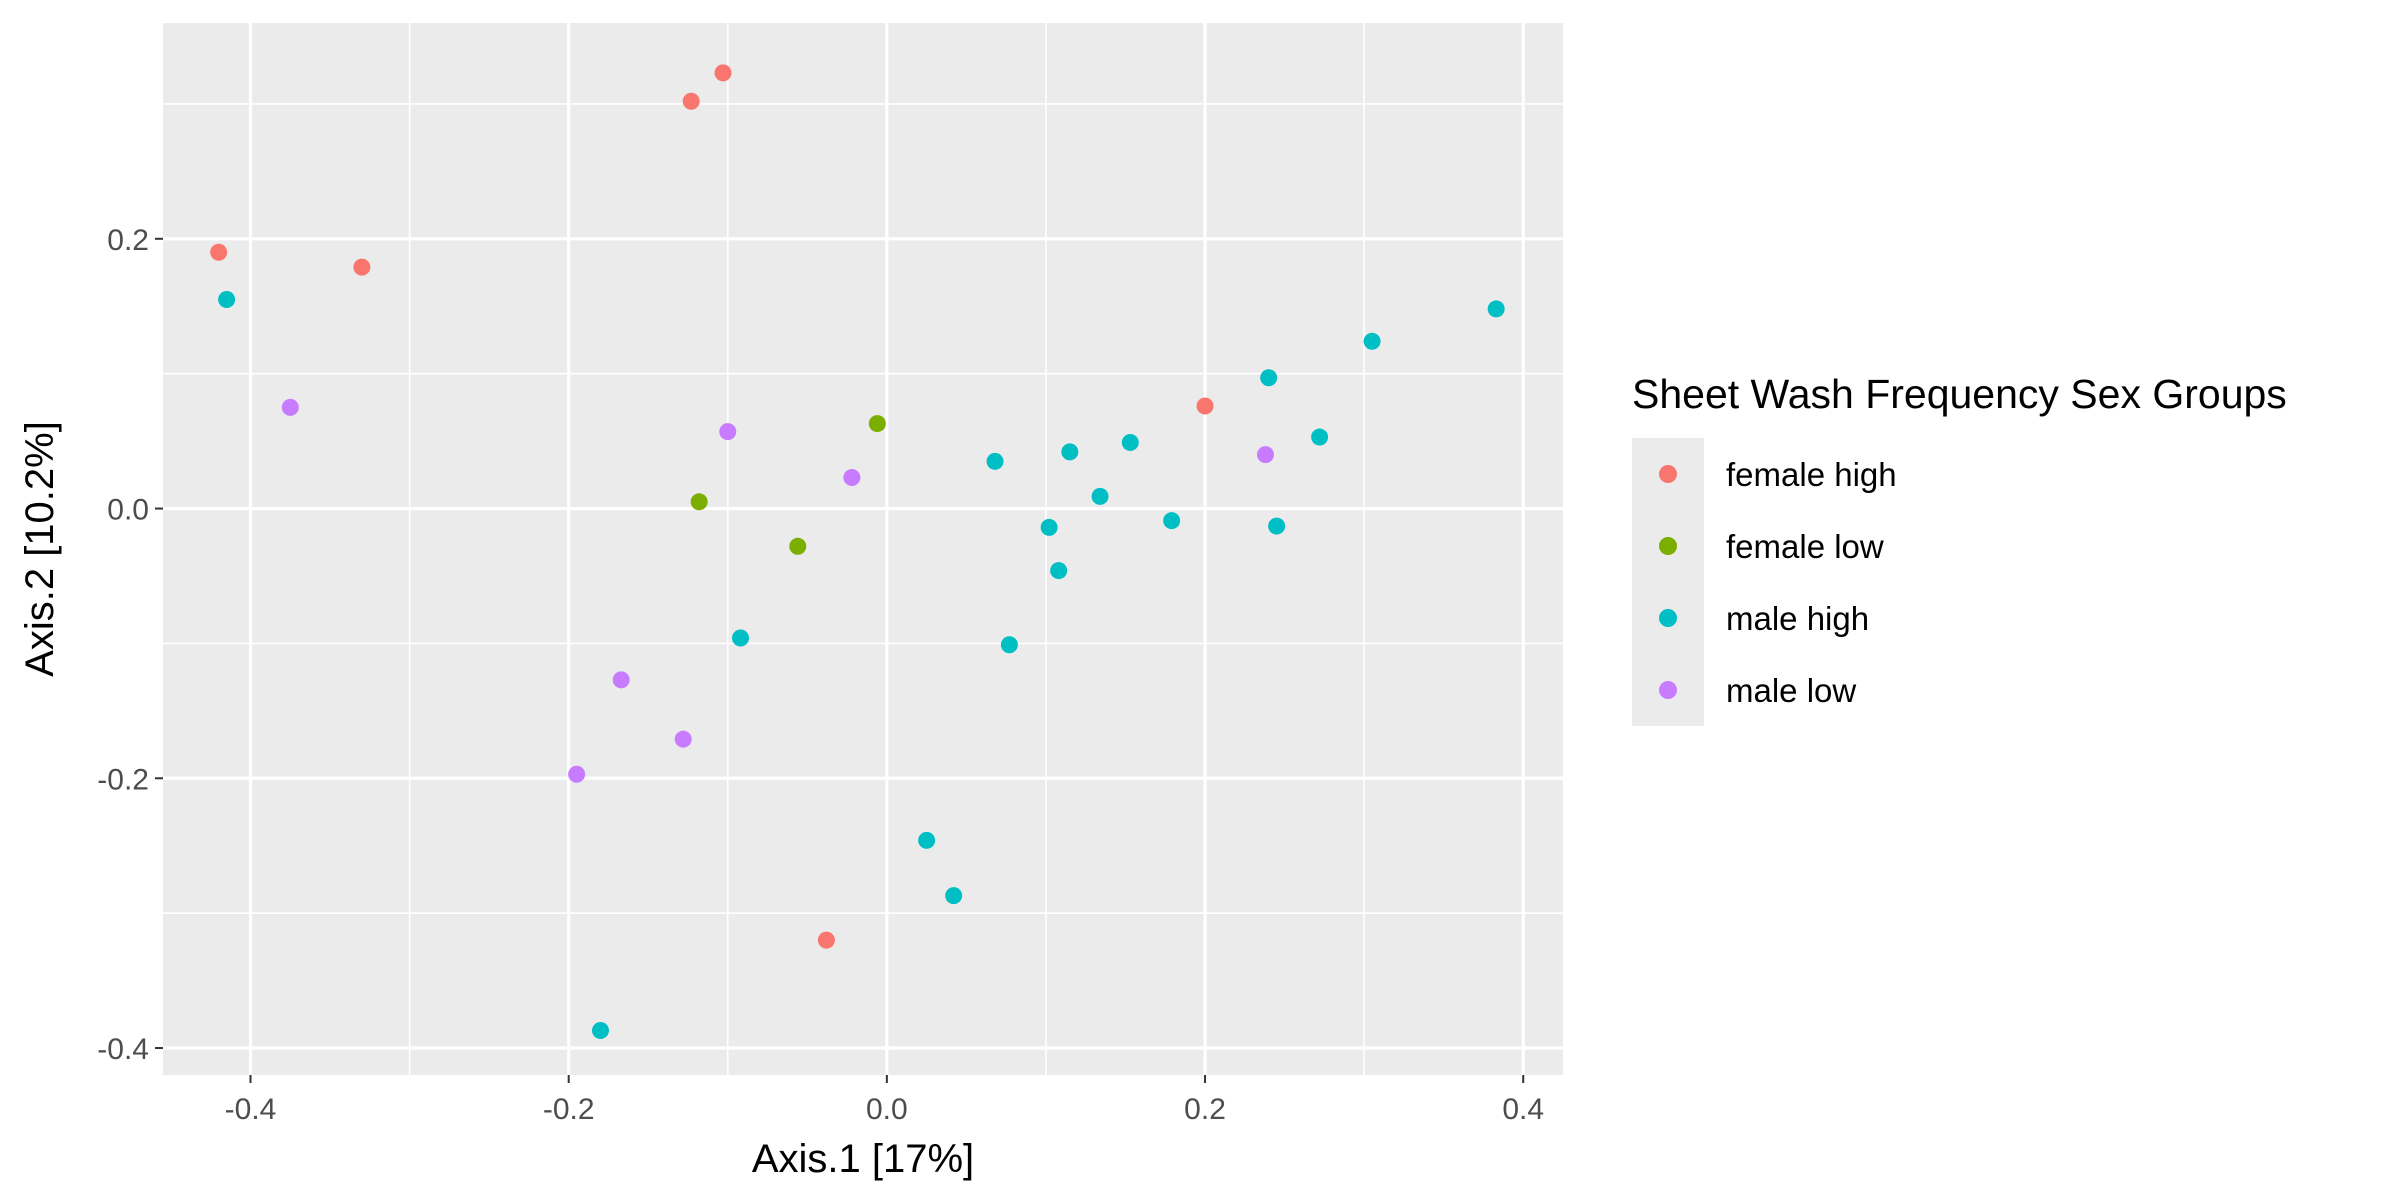  What do you see at coordinates (887, 1109) in the screenshot?
I see `x-tick-label: 0.0` at bounding box center [887, 1109].